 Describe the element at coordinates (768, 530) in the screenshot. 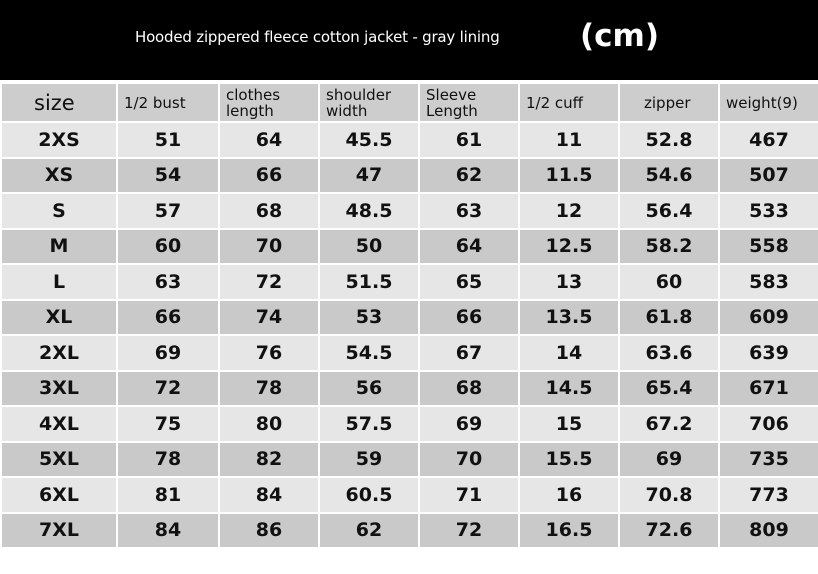

I see `value-cell: 809` at that location.